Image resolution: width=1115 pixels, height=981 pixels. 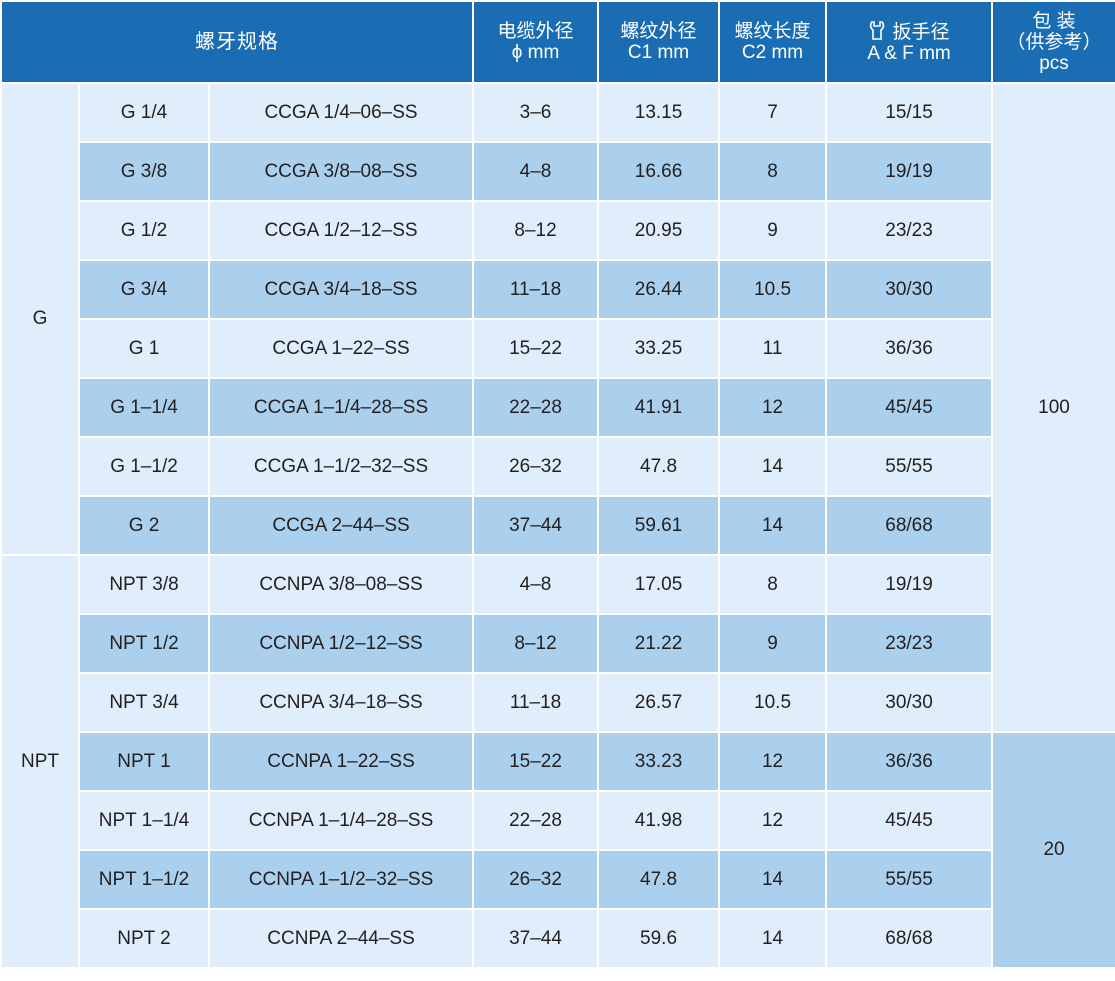 What do you see at coordinates (144, 230) in the screenshot?
I see `thread-size-cell: G 1/2` at bounding box center [144, 230].